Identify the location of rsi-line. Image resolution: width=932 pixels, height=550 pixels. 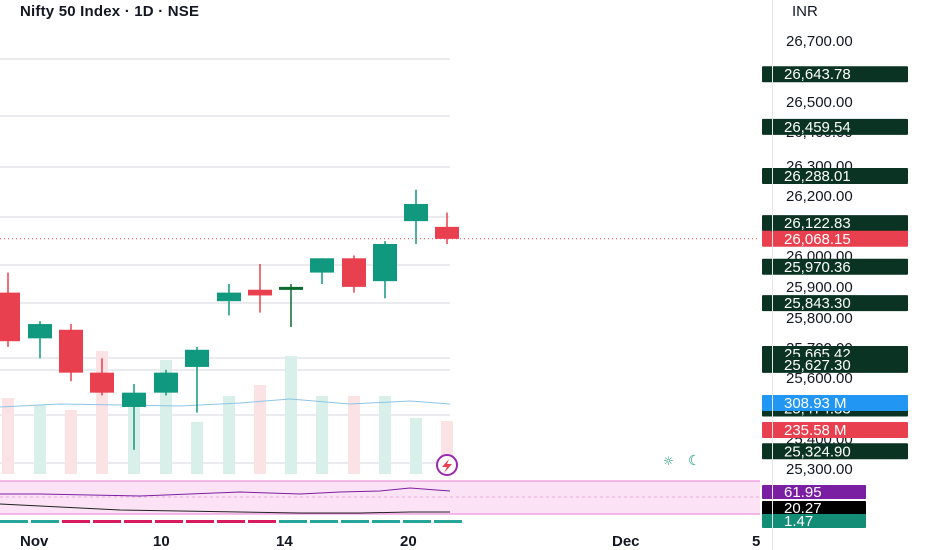
(225, 492).